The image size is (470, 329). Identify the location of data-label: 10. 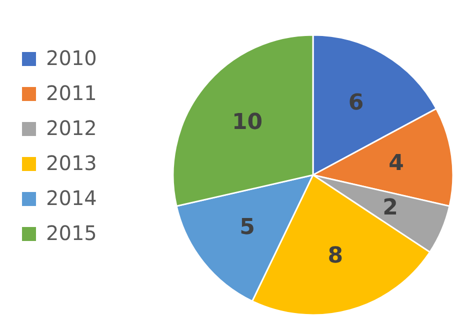
(247, 123).